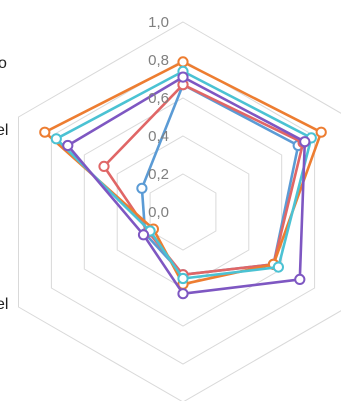 This screenshot has width=341, height=401. What do you see at coordinates (158, 174) in the screenshot?
I see `r-tick-label-1: 0,2` at bounding box center [158, 174].